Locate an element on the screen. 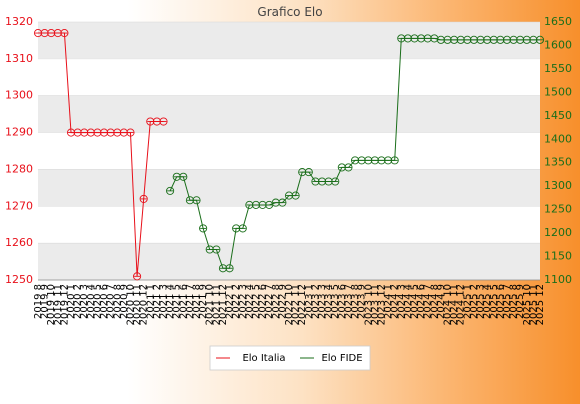  x-tick-label: 2020 8 is located at coordinates (117, 301).